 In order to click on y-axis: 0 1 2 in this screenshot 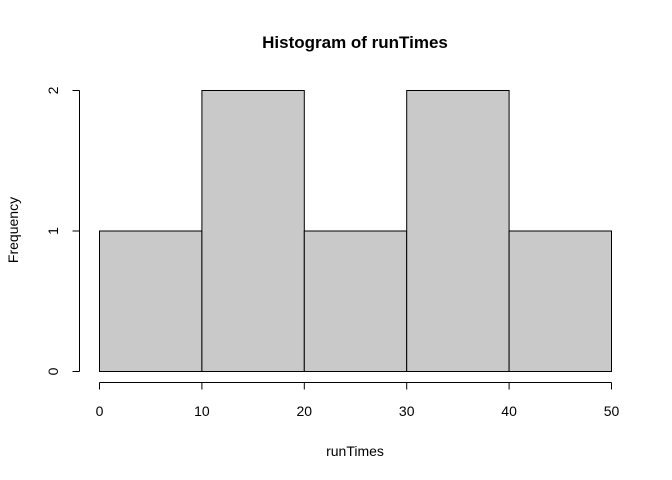, I will do `click(62, 230)`.